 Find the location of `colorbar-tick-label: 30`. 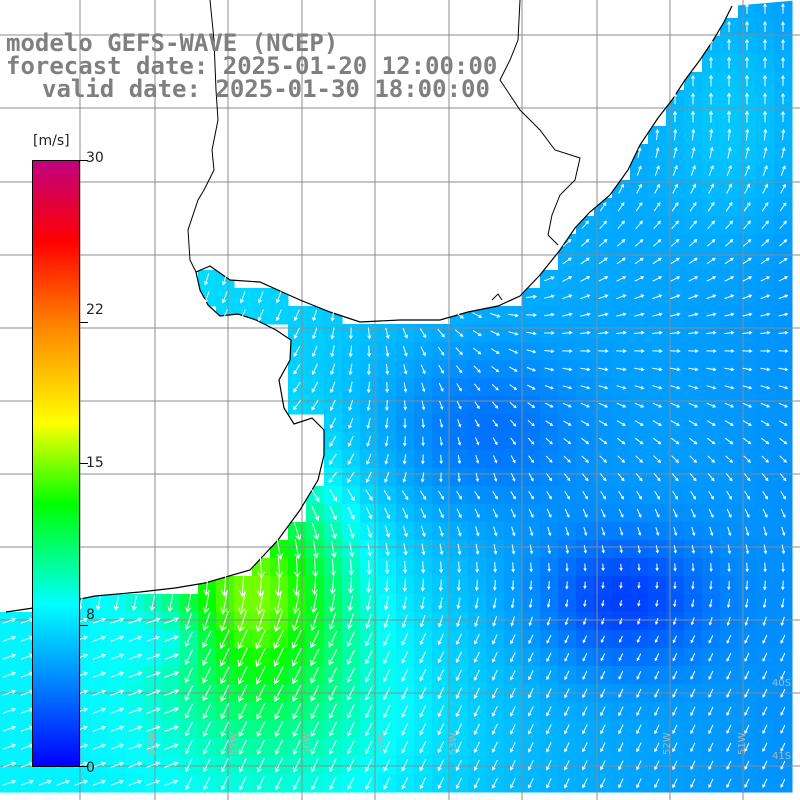

colorbar-tick-label: 30 is located at coordinates (95, 158).